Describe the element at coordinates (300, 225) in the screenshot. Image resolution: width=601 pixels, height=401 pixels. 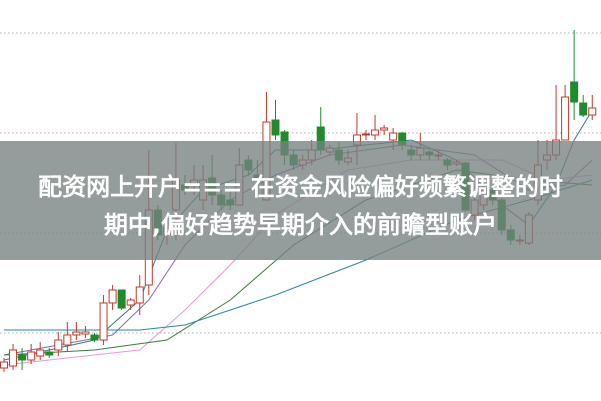
I see `headline-line-2: 期中,偏好趋势早期介入的前瞻型账户` at that location.